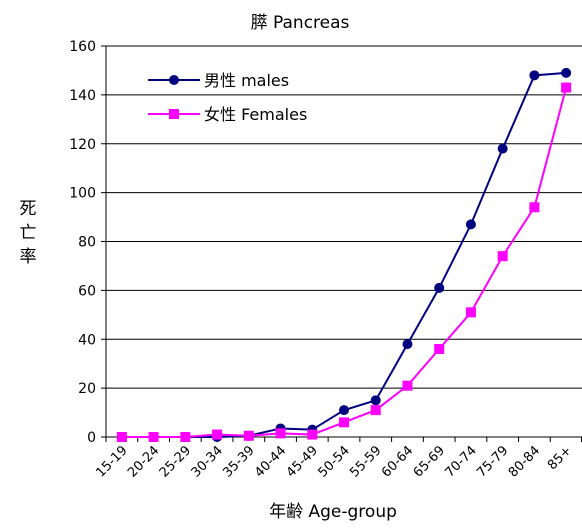 Image resolution: width=582 pixels, height=532 pixels. Describe the element at coordinates (87, 340) in the screenshot. I see `y-tick-label: 40` at that location.